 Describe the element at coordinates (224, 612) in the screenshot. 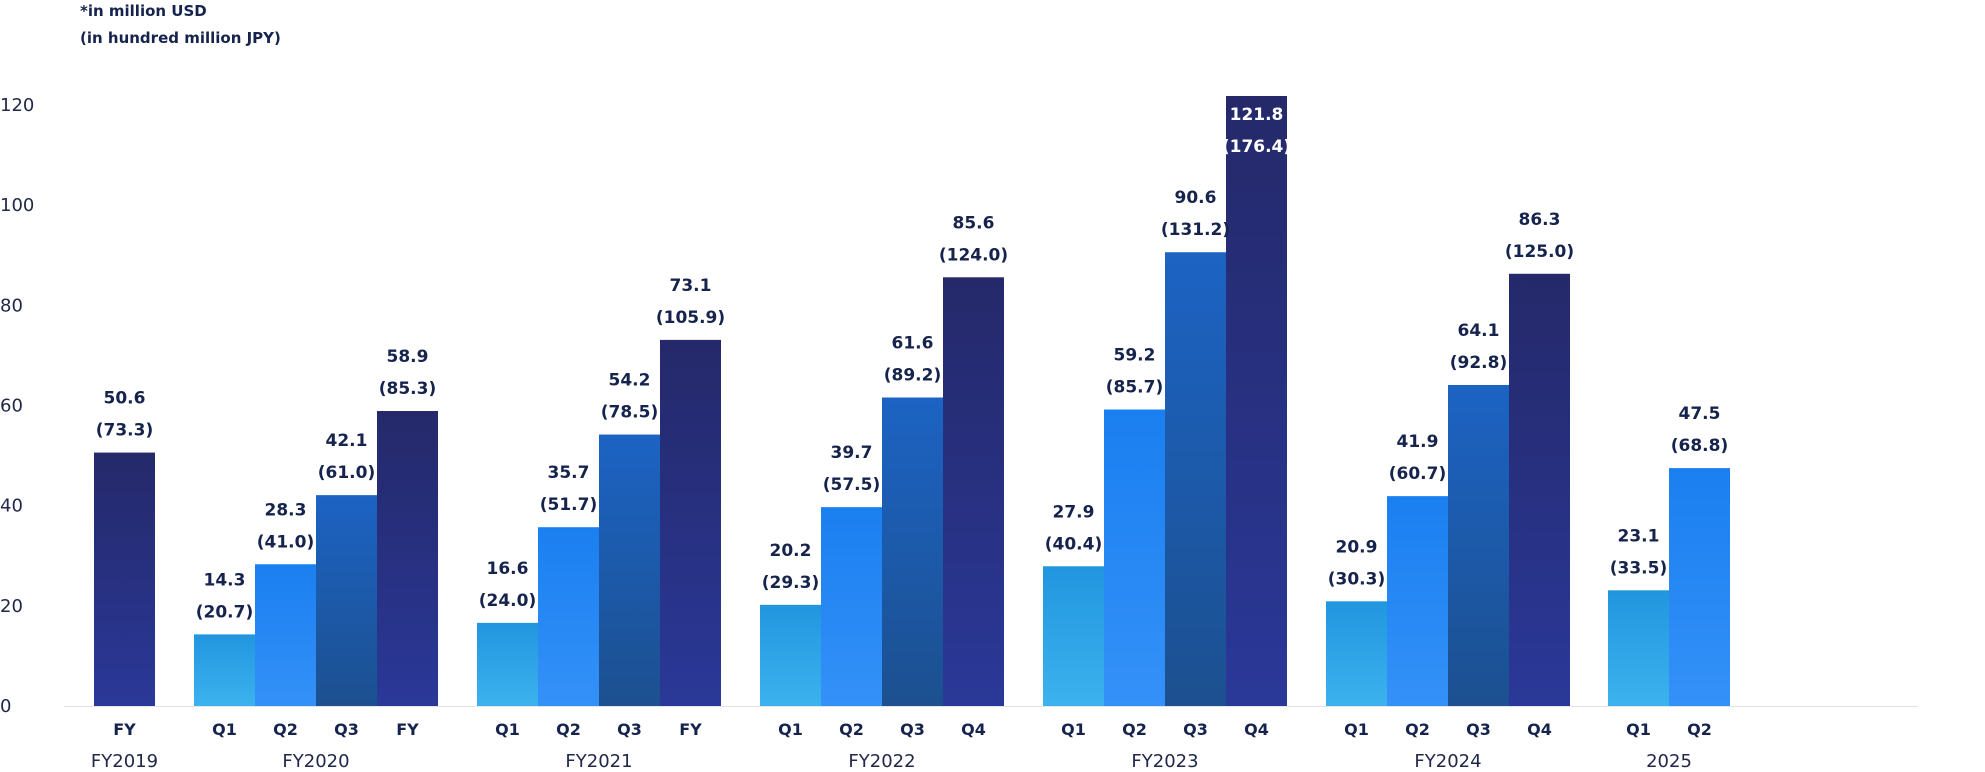

I see `data-label-jpy: (20.7)` at that location.